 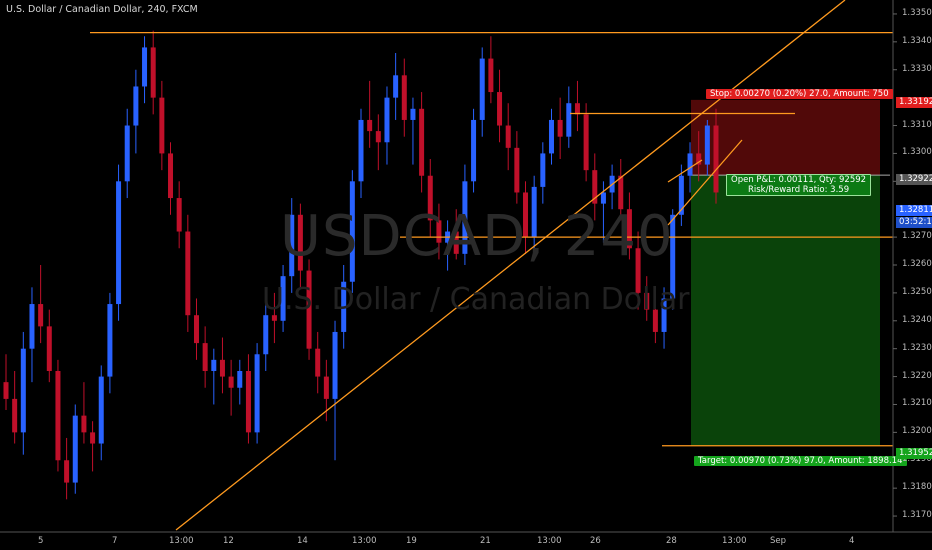 I want to click on time-tick-label: 21, so click(x=485, y=541).